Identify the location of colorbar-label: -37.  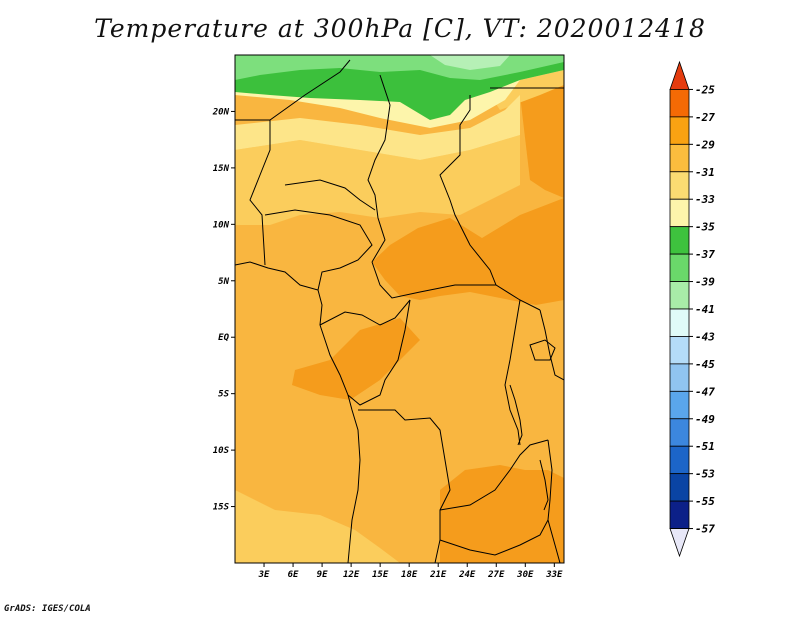
(705, 254).